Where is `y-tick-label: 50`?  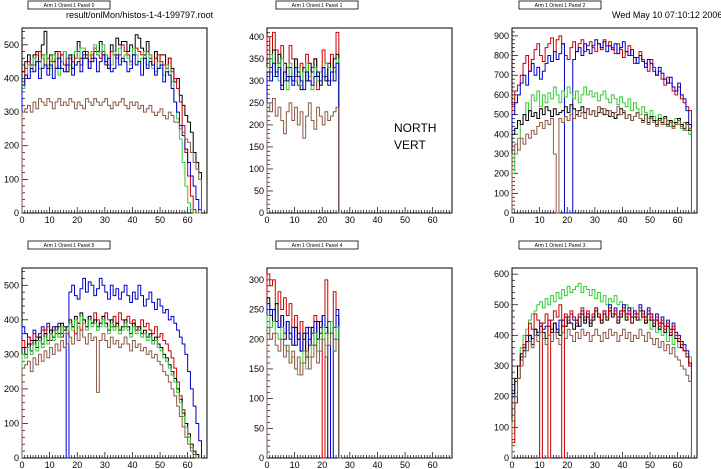 y-tick-label: 50 is located at coordinates (259, 191).